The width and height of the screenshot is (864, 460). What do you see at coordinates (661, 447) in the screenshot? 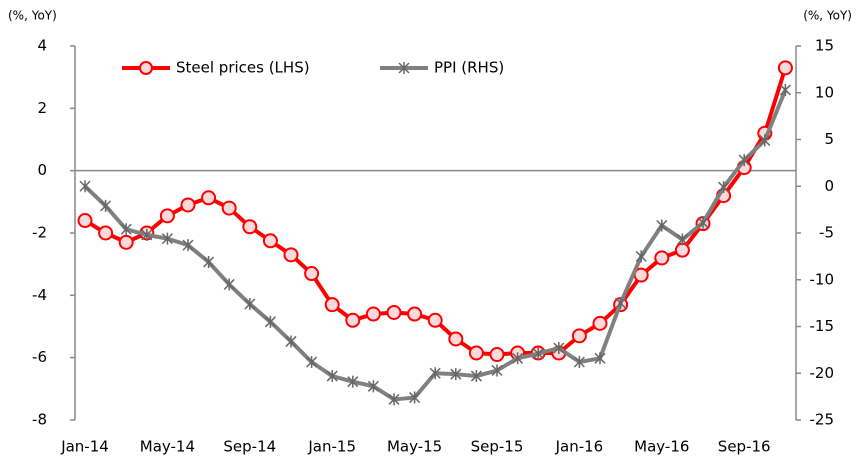
I see `x-tick-label: May-16` at bounding box center [661, 447].